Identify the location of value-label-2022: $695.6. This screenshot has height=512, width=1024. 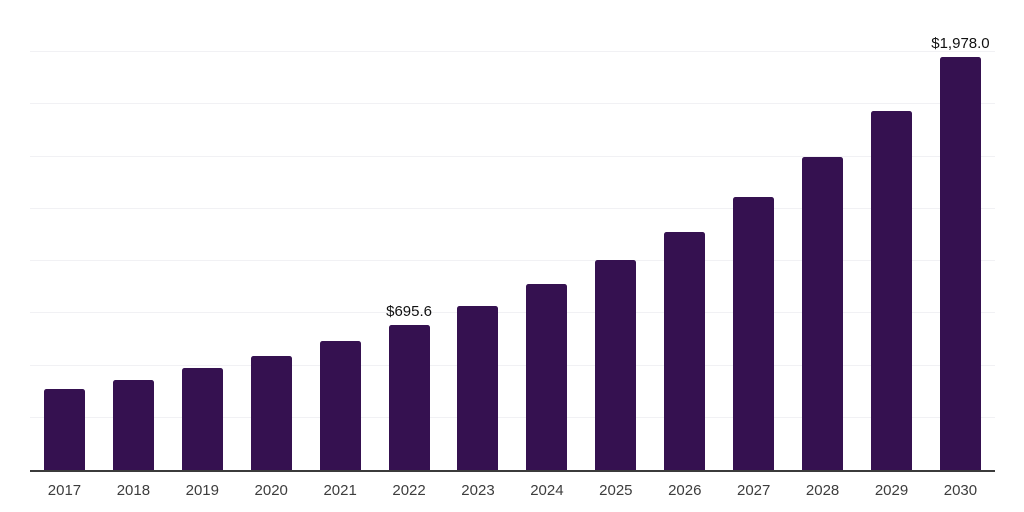
(409, 311).